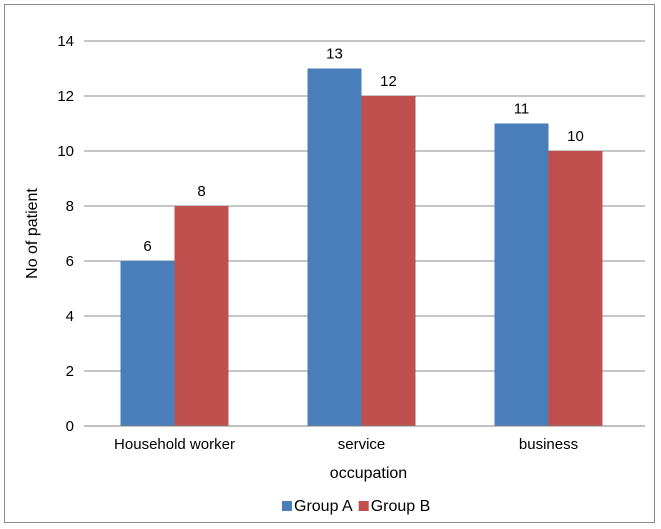  What do you see at coordinates (65, 41) in the screenshot?
I see `y-tick-label: 14` at bounding box center [65, 41].